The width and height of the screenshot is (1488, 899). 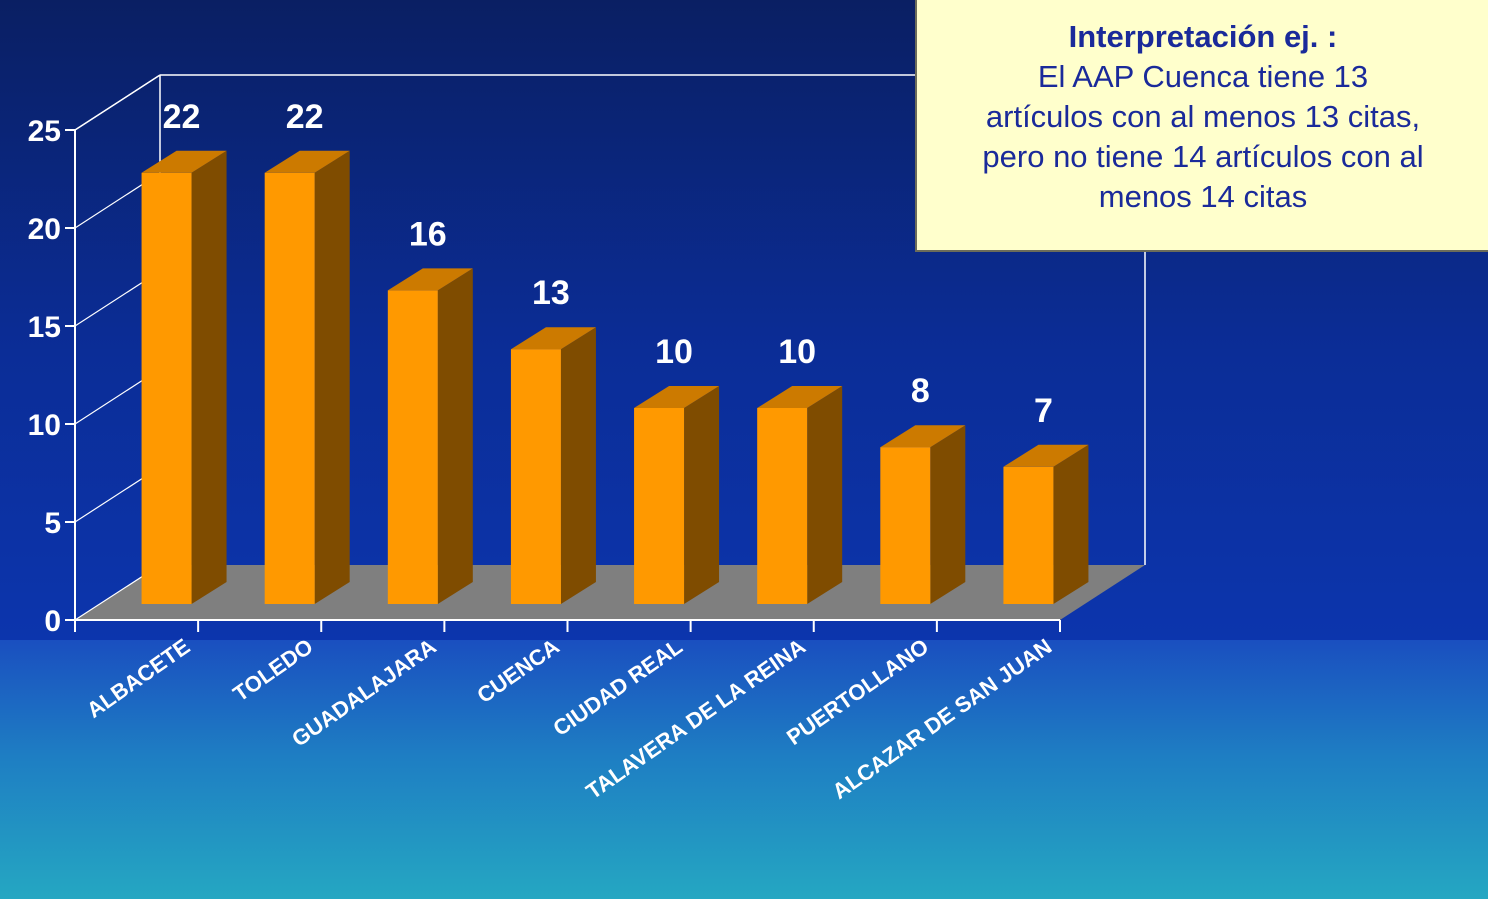 I want to click on y-tick-label: 20, so click(x=44, y=229).